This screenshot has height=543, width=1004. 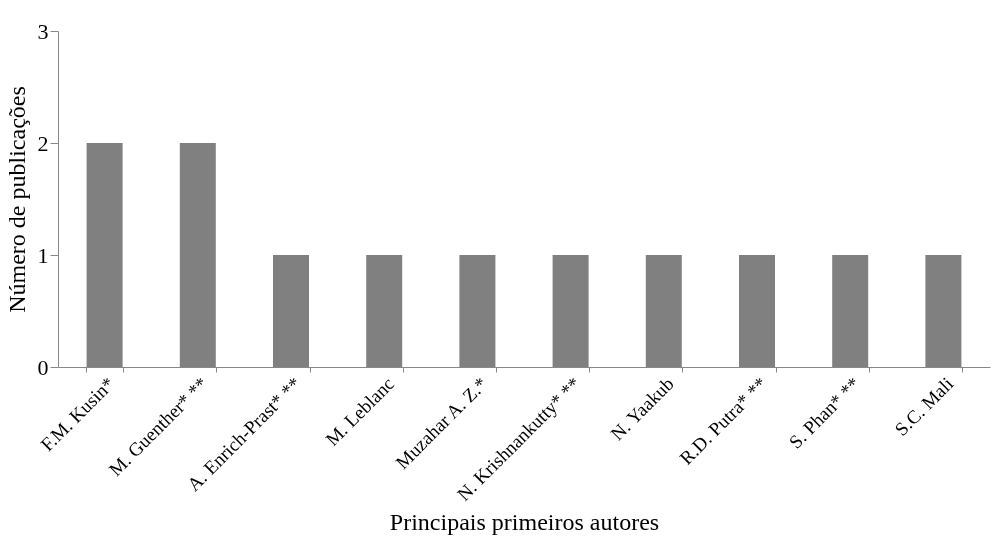 I want to click on y-tick-label: 3, so click(x=43, y=31).